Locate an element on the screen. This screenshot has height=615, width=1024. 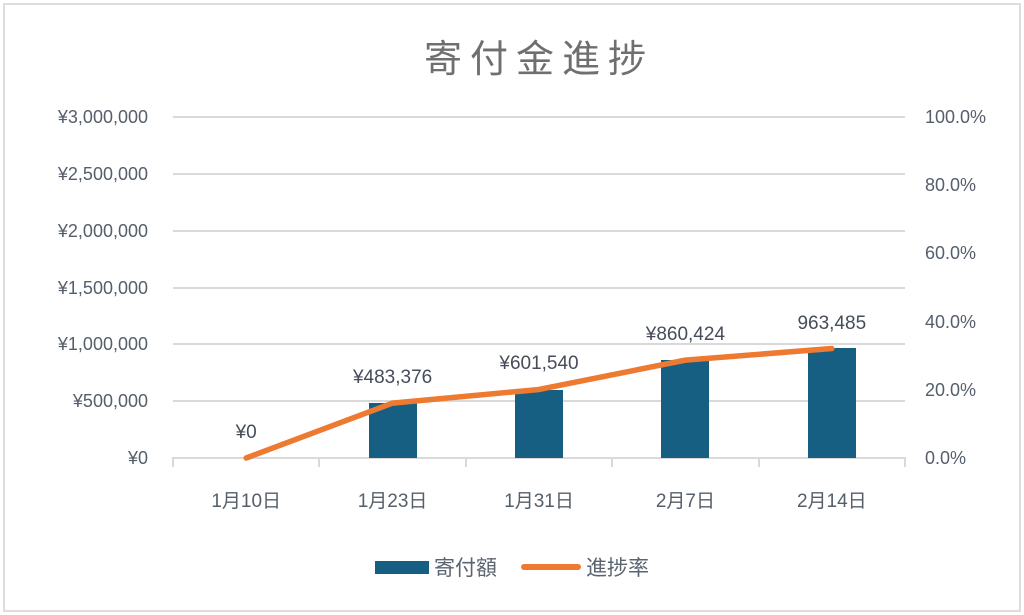
x-axis-category-label: 2月14日 is located at coordinates (831, 501).